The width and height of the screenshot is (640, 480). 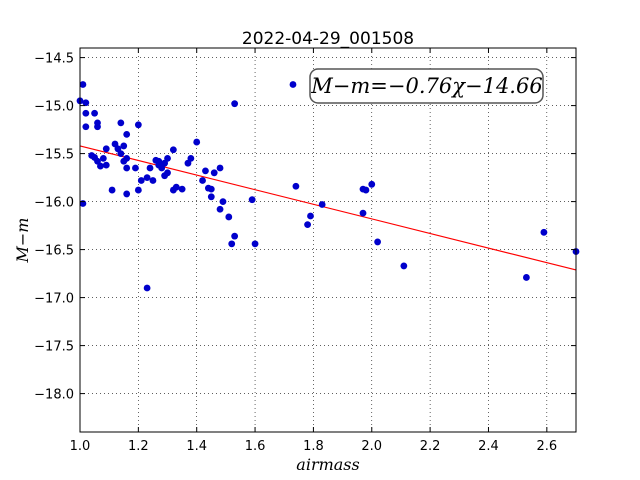 I want to click on y-tick-label: −16.5, so click(x=54, y=251).